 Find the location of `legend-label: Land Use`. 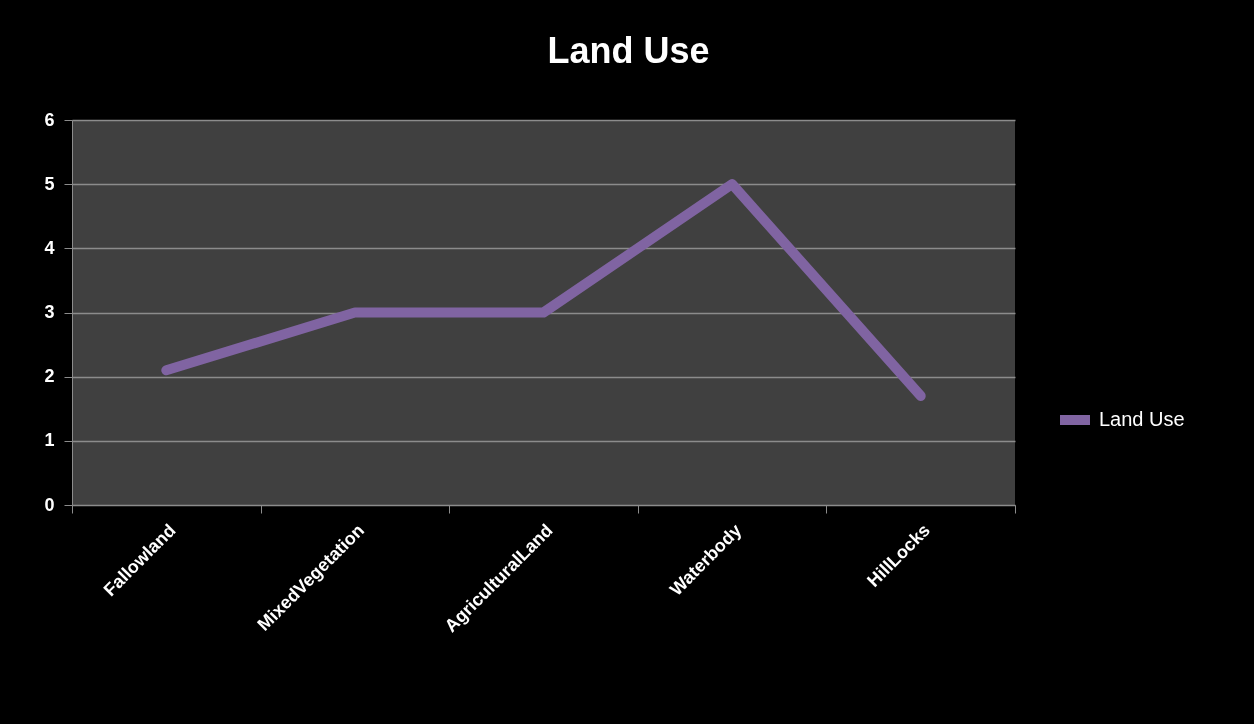

legend-label: Land Use is located at coordinates (1142, 419).